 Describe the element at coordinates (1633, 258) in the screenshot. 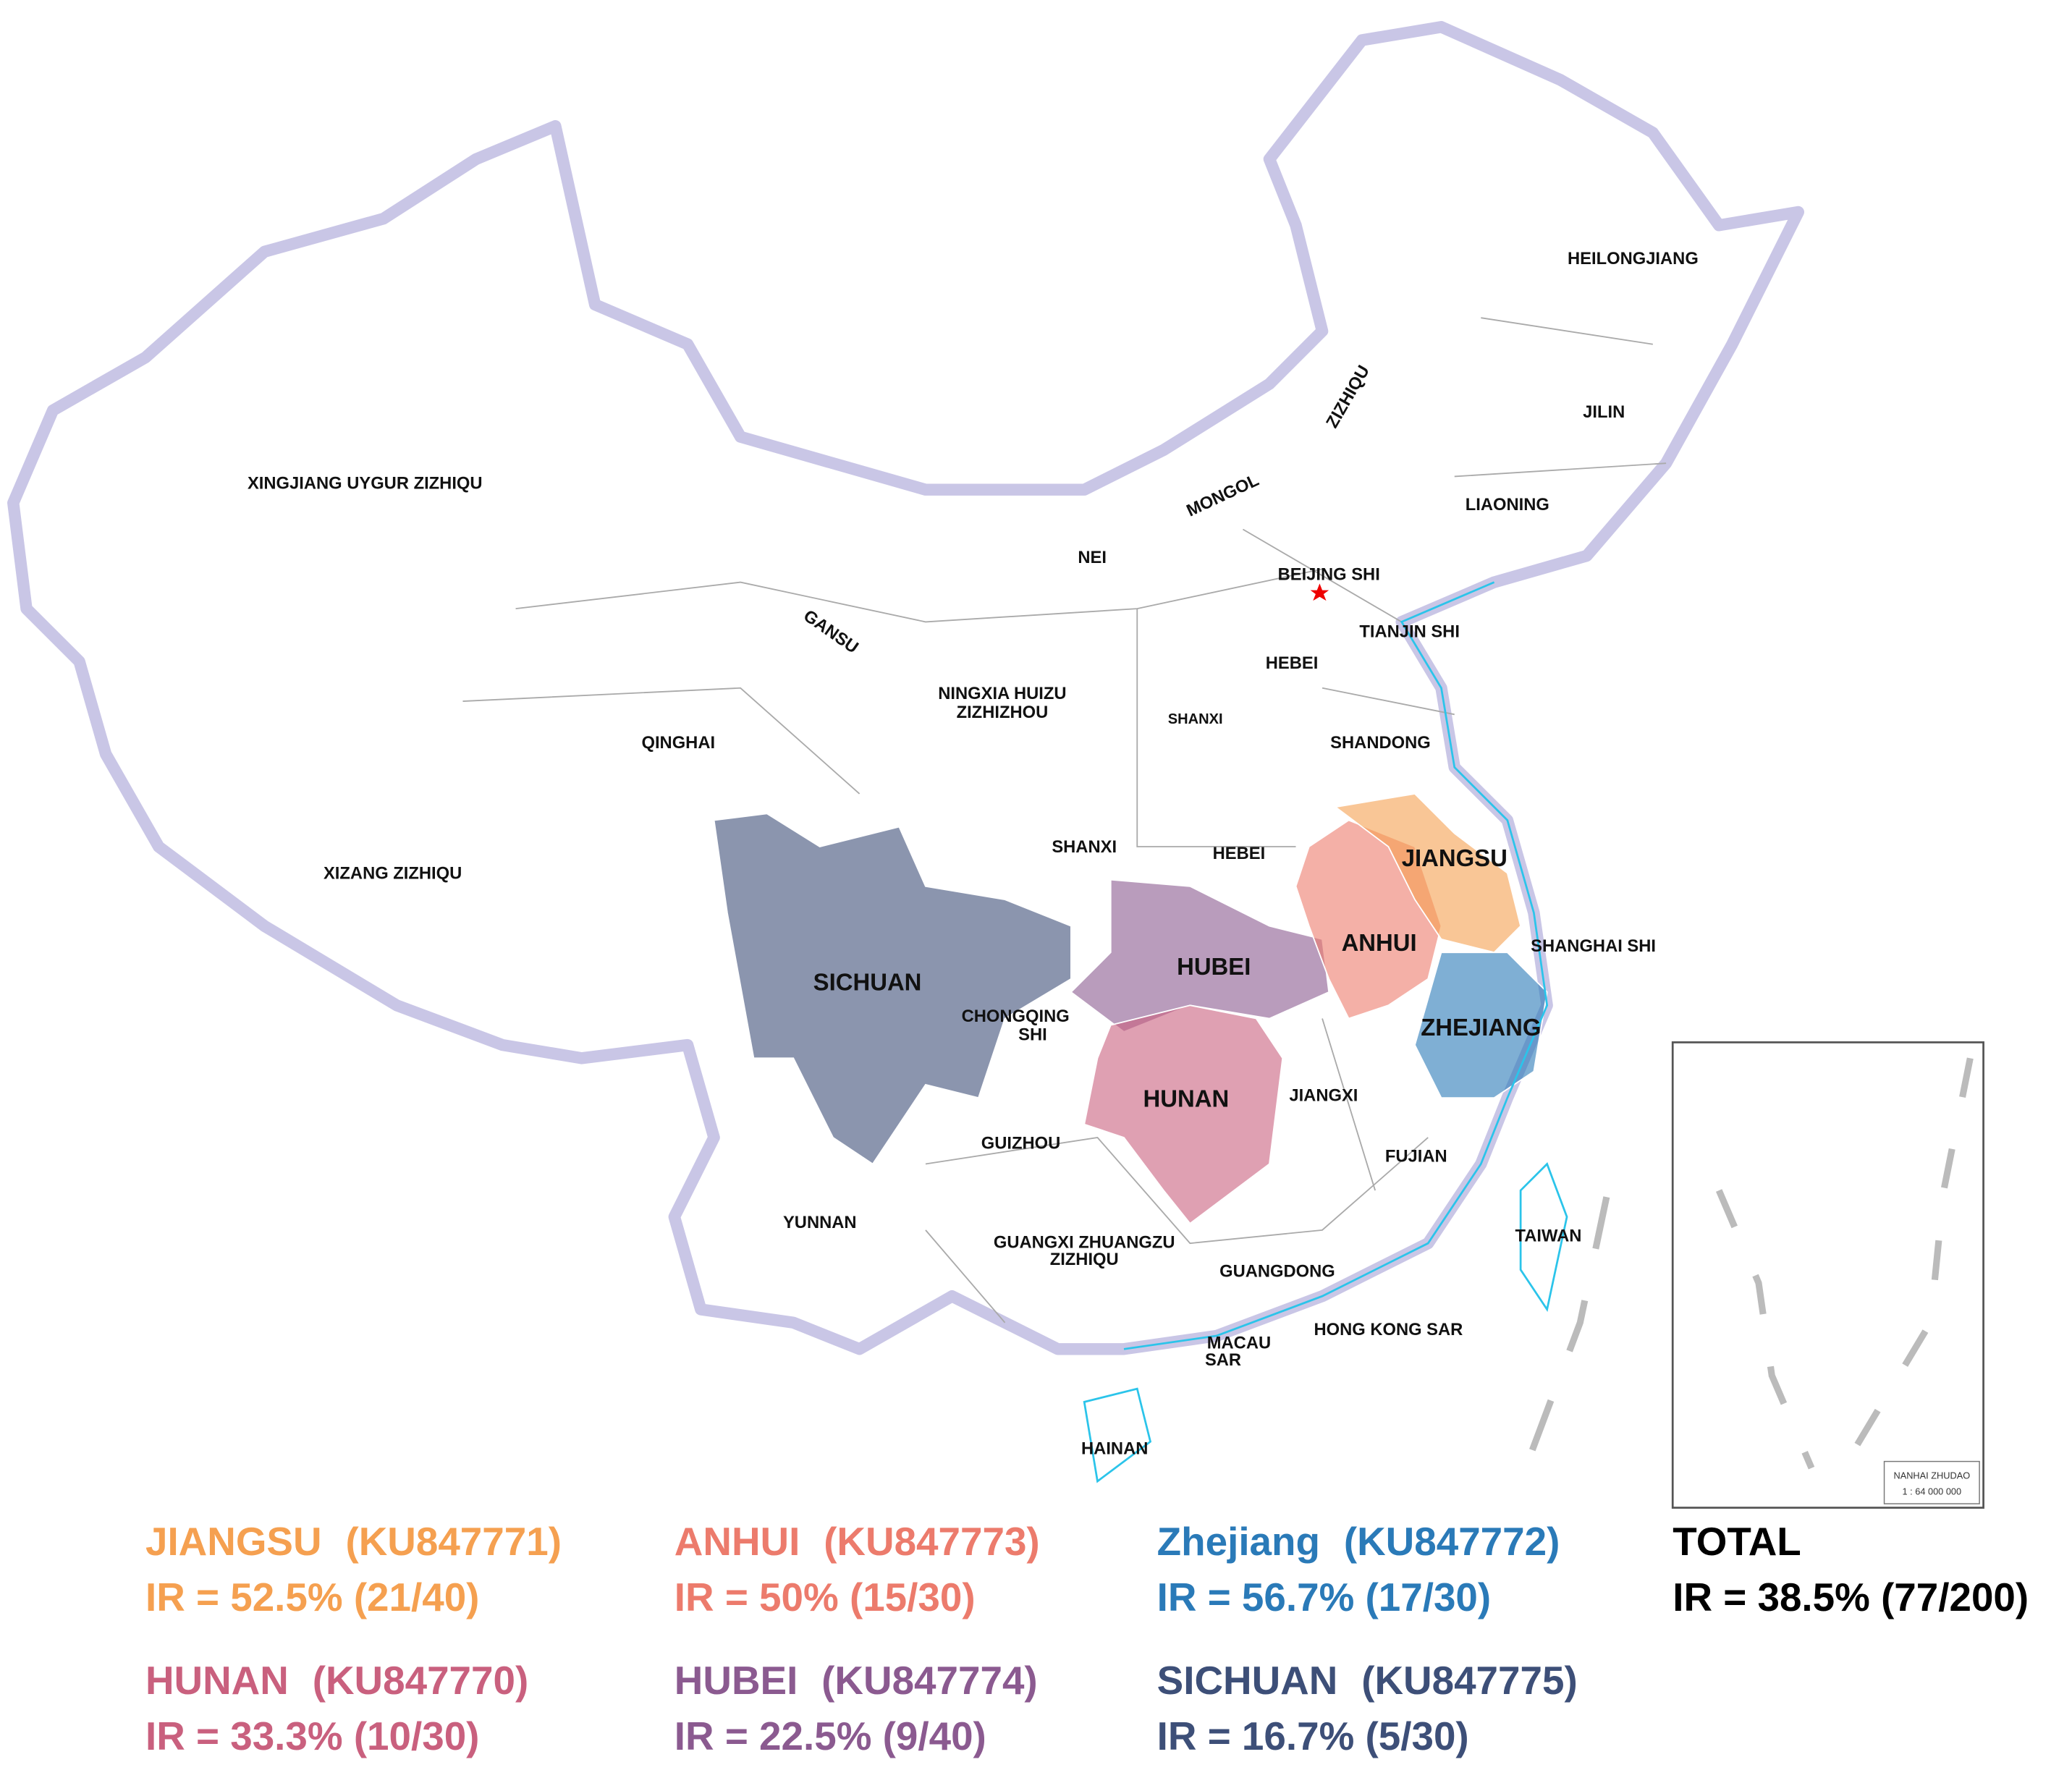

I see `map-label: HEILONGJIANG` at that location.